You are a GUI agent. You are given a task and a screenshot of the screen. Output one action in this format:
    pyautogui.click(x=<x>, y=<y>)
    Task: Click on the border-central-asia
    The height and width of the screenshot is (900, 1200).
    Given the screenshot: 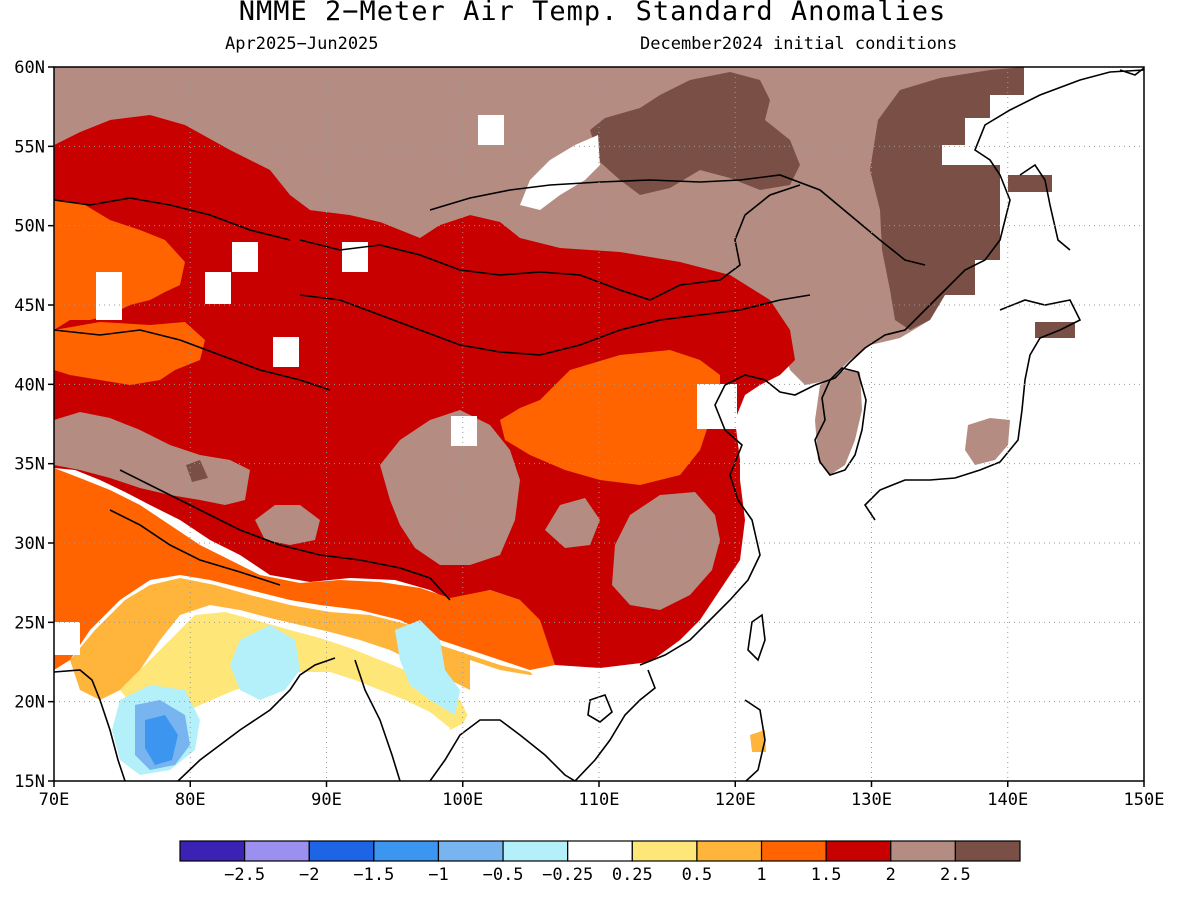 What is the action you would take?
    pyautogui.click(x=192, y=360)
    